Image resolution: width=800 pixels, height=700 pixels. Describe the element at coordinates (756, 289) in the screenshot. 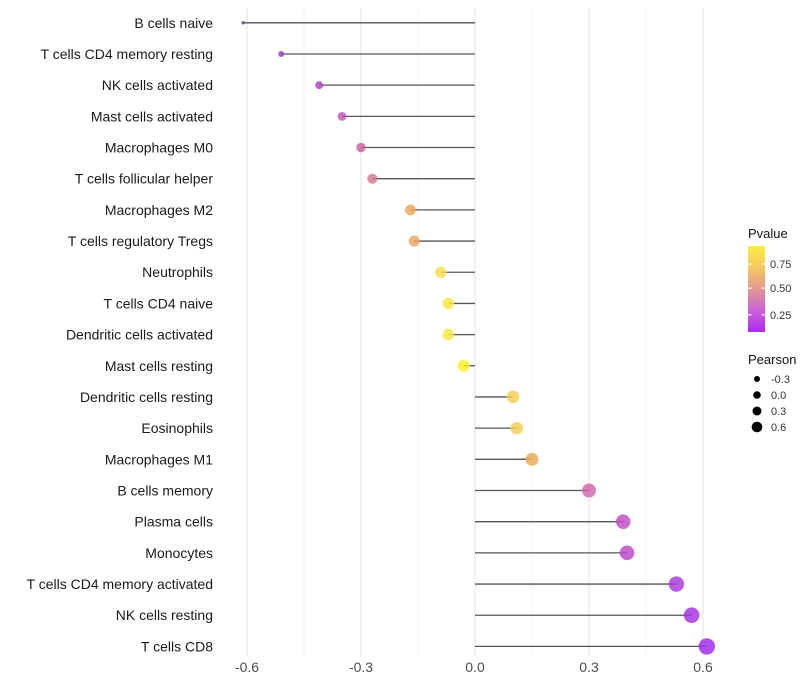

I see `pvalue-gradient-bar` at that location.